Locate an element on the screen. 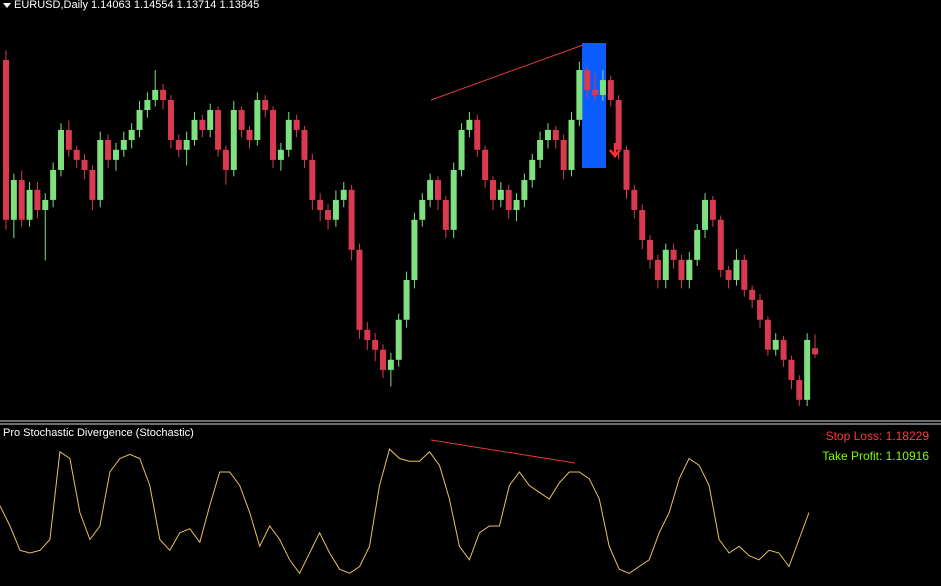  annotation: Take Profit: 1.10916 is located at coordinates (875, 456).